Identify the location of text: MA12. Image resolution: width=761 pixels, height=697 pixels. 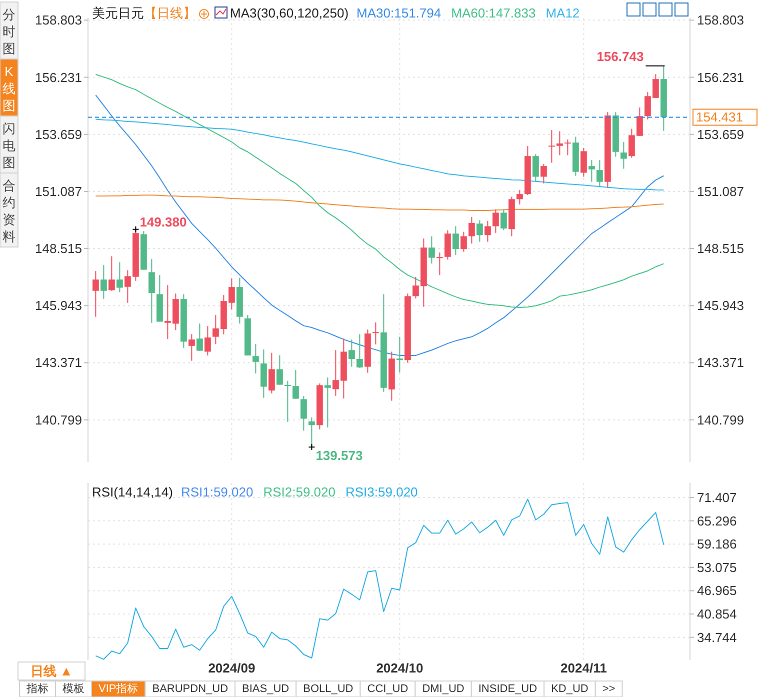
(563, 13).